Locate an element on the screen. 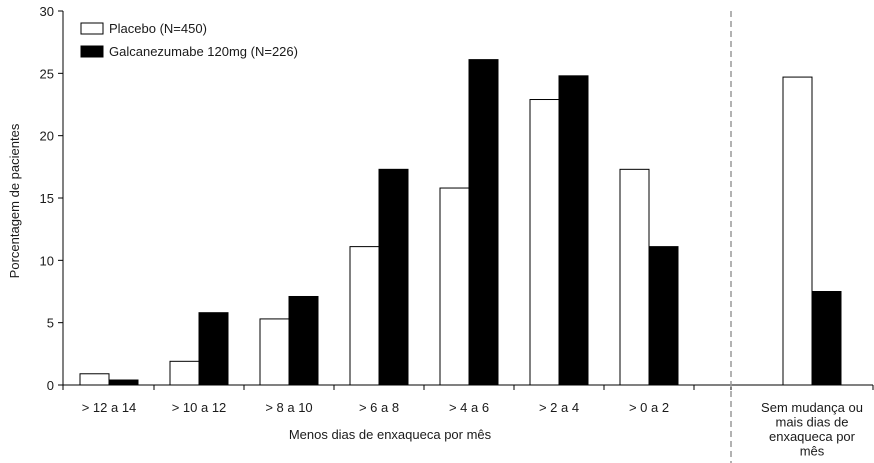 The height and width of the screenshot is (463, 874). x-category-label: mais dias de is located at coordinates (812, 422).